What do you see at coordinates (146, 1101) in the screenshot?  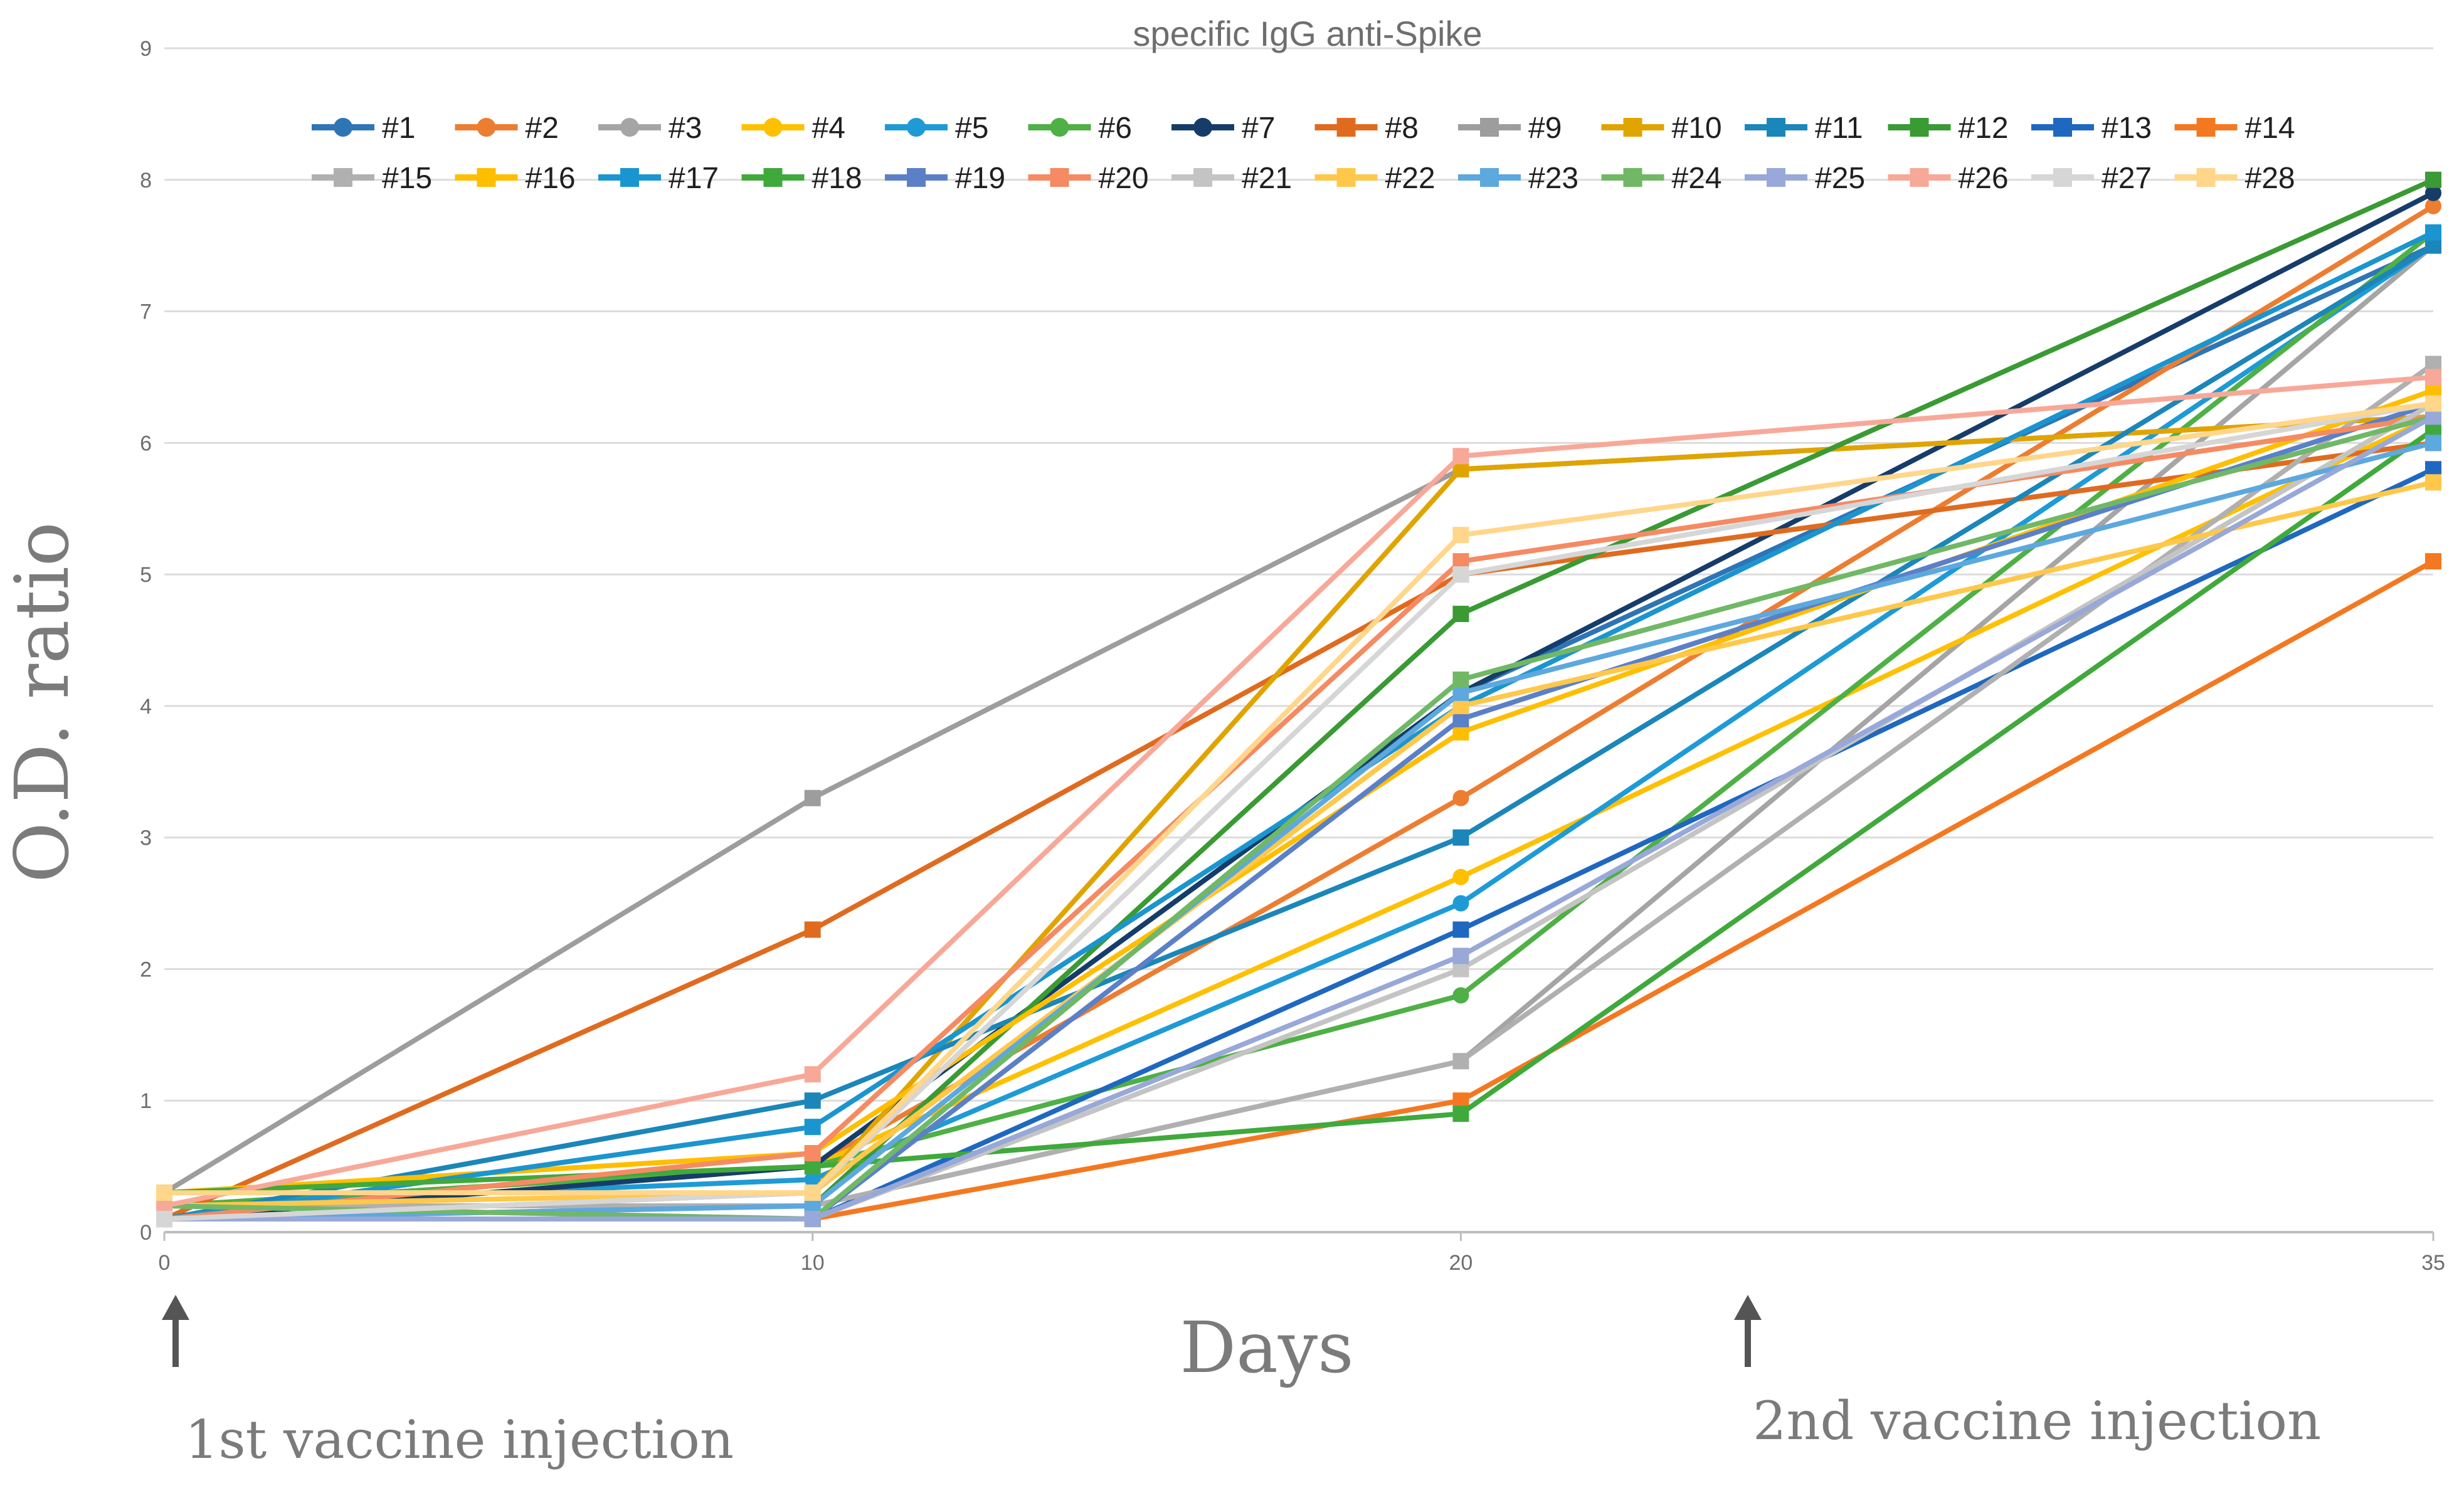 I see `y-tick-label: 1` at bounding box center [146, 1101].